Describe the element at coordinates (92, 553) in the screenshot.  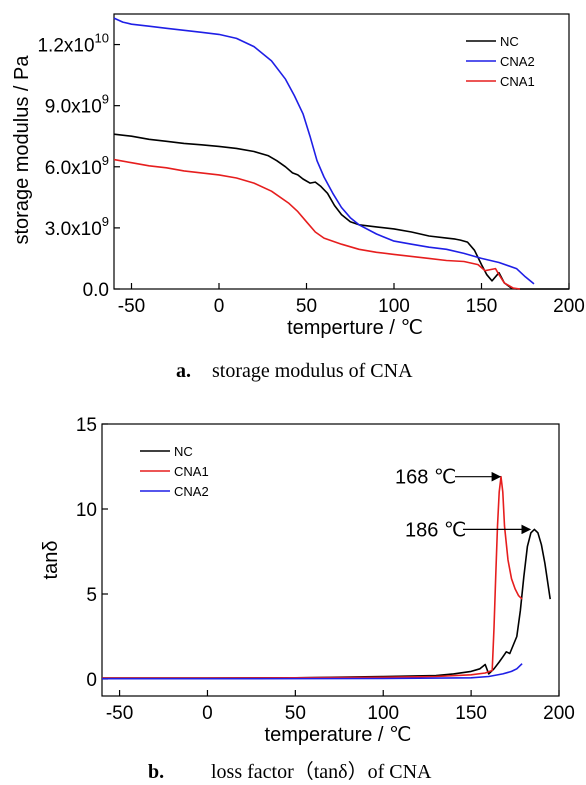
I see `y-axis-ticks-b: 0 5 10 15` at that location.